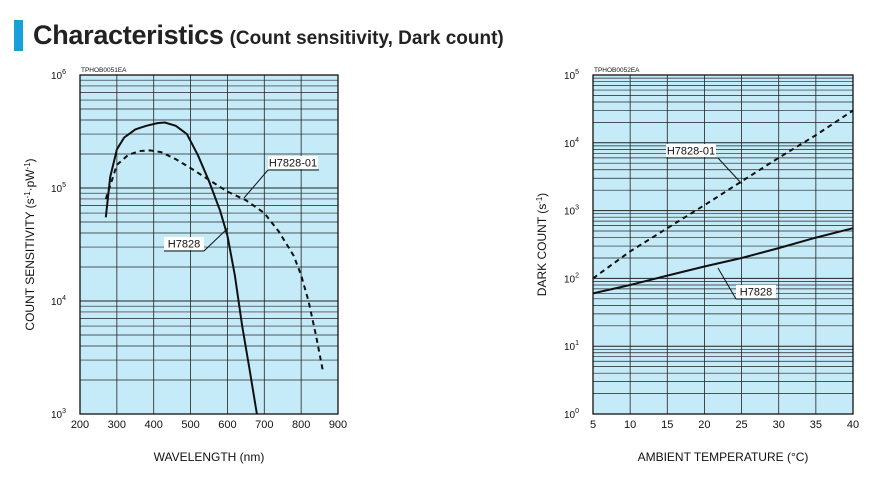 This screenshot has height=484, width=875. Describe the element at coordinates (704, 425) in the screenshot. I see `x-tick-label: 20` at that location.